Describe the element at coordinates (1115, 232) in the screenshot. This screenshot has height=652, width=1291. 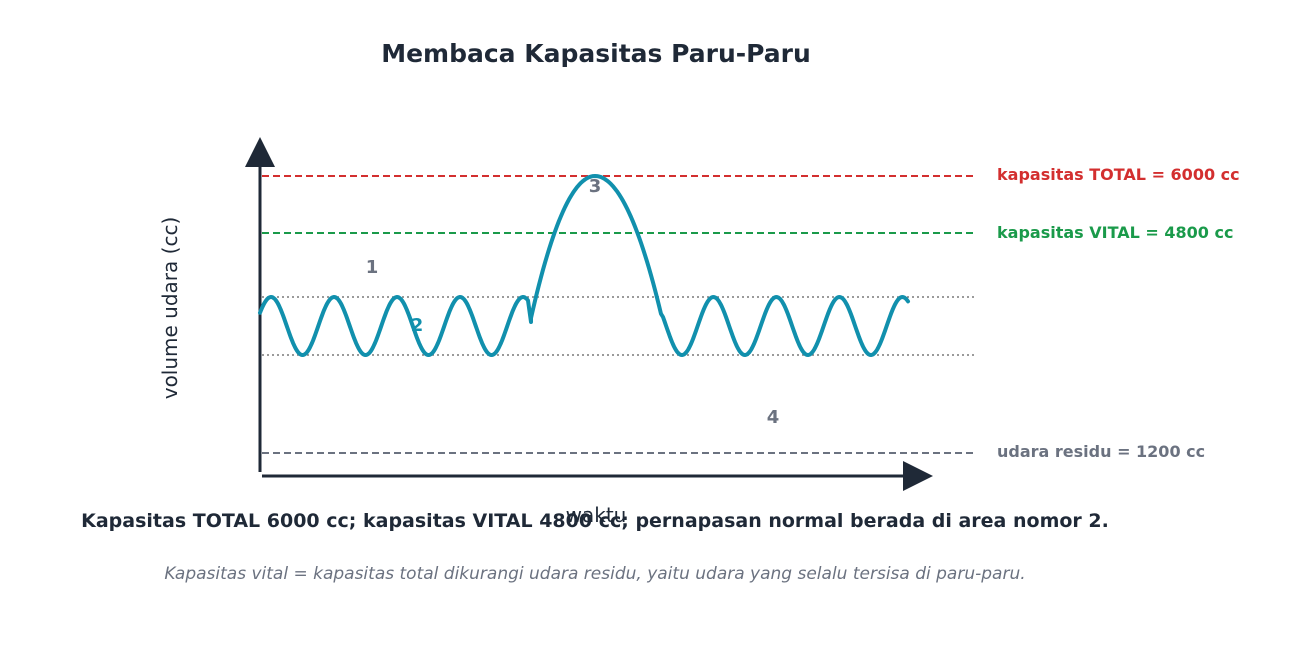
I see `vital-capacity-label: kapasitas VITAL = 4800 cc` at that location.